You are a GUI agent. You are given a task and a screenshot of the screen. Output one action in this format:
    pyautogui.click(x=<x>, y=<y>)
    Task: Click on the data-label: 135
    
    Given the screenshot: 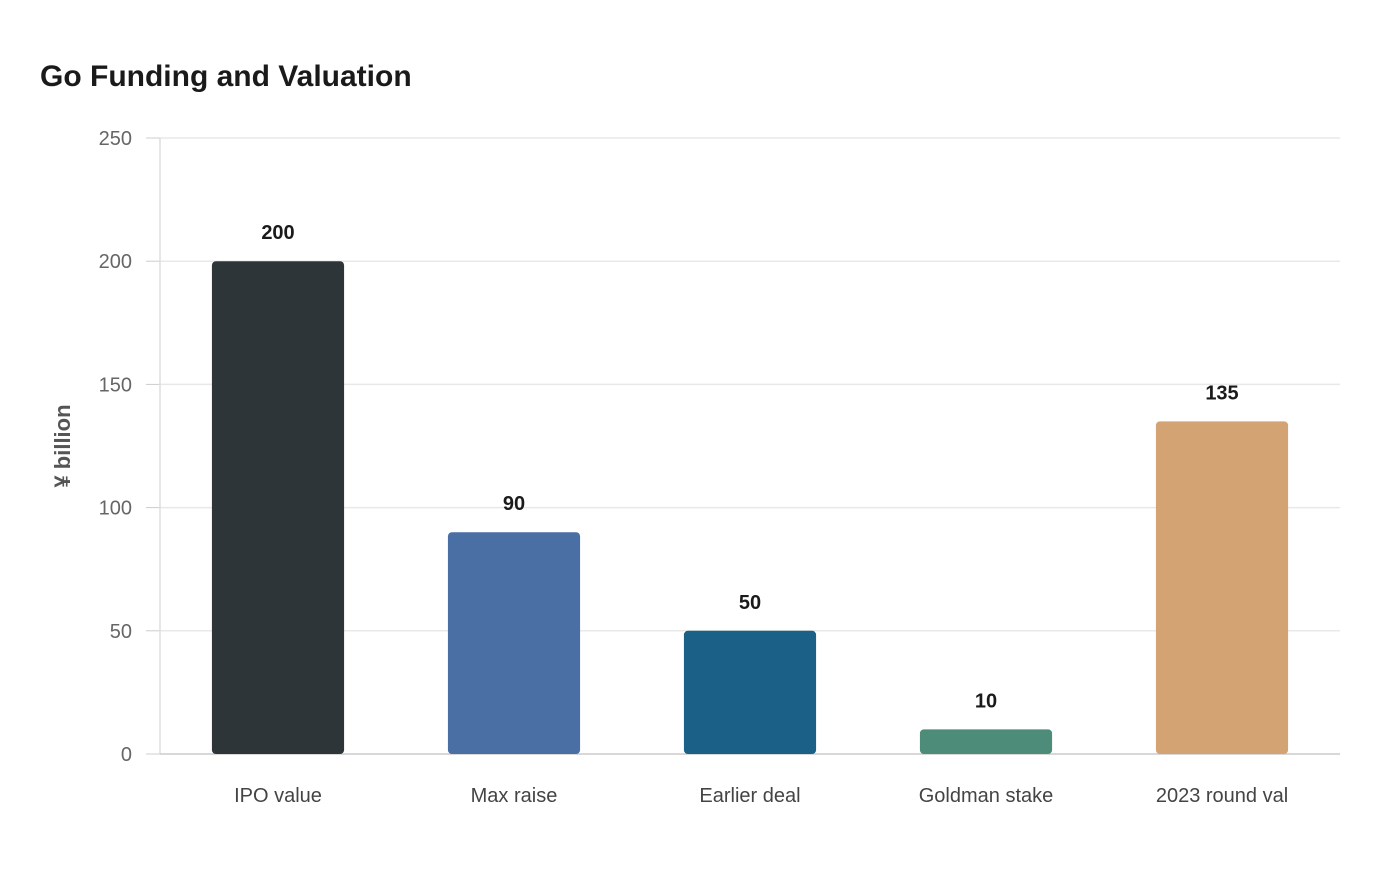 What is the action you would take?
    pyautogui.click(x=1221, y=393)
    